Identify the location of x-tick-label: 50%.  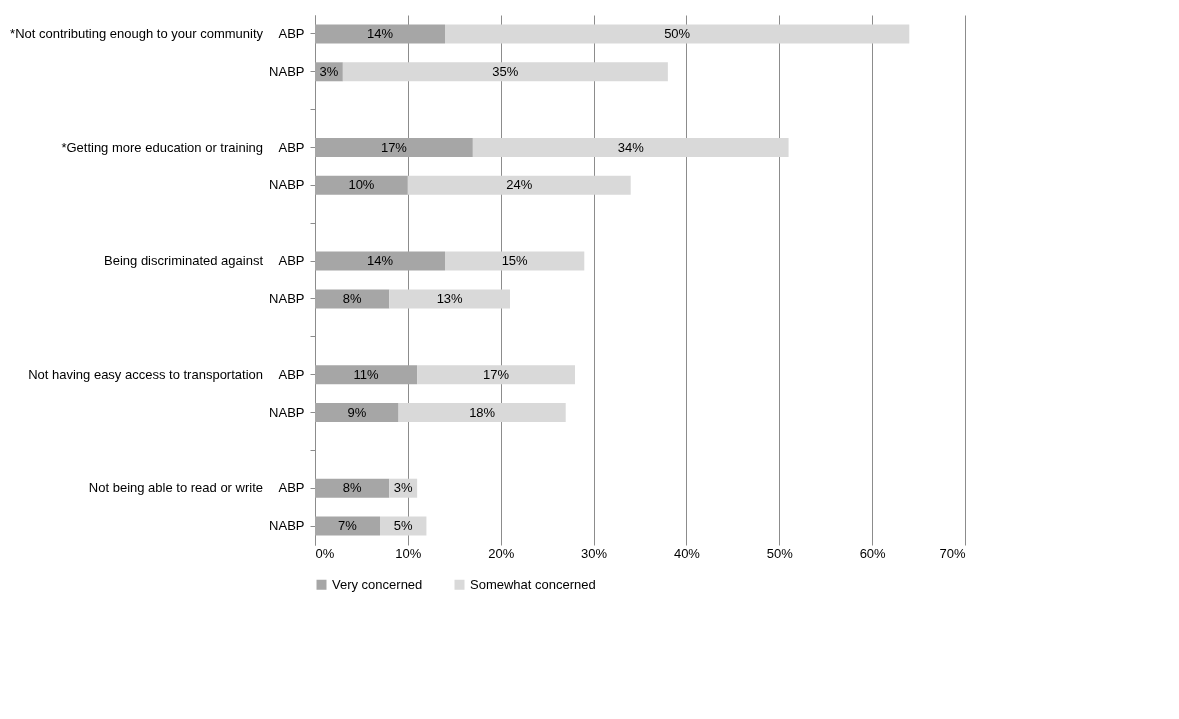
(780, 553).